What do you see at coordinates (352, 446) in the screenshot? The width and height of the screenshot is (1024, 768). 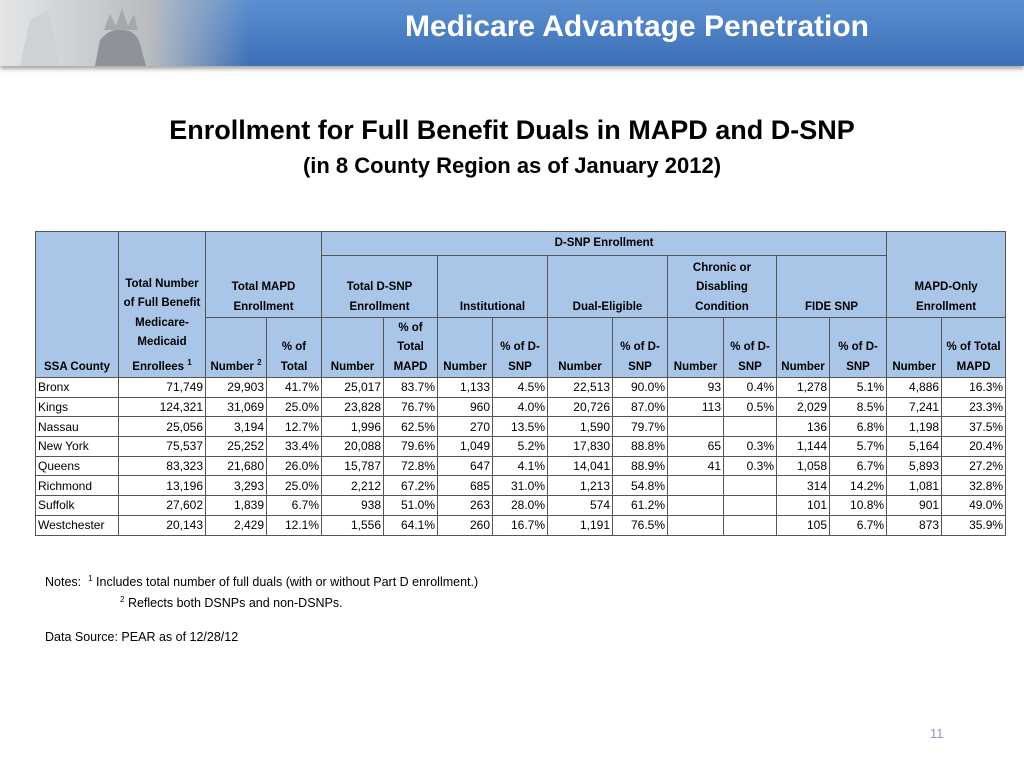 I see `table-cell: 20,088` at bounding box center [352, 446].